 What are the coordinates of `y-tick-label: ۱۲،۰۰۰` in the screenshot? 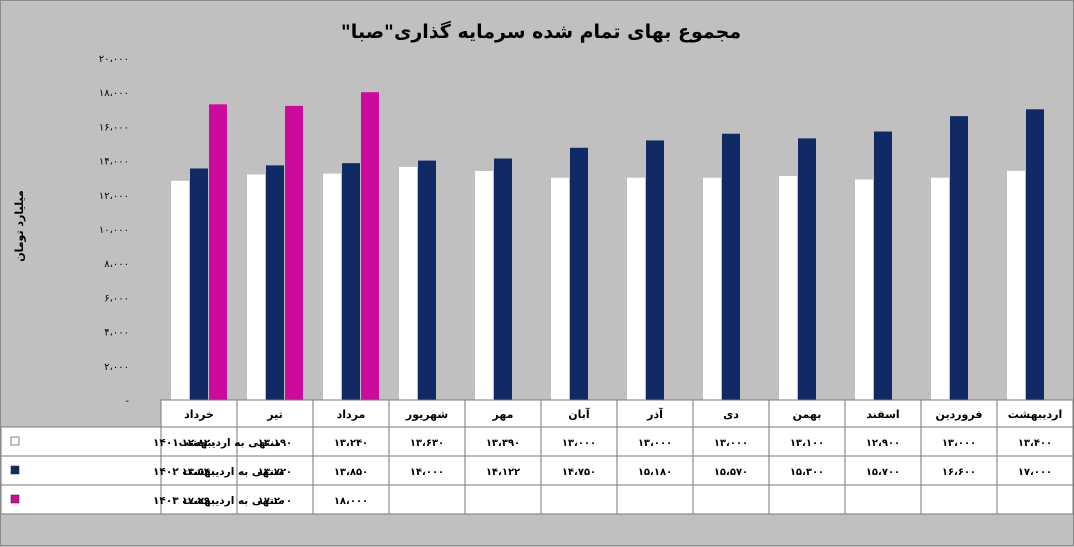 It's located at (114, 196).